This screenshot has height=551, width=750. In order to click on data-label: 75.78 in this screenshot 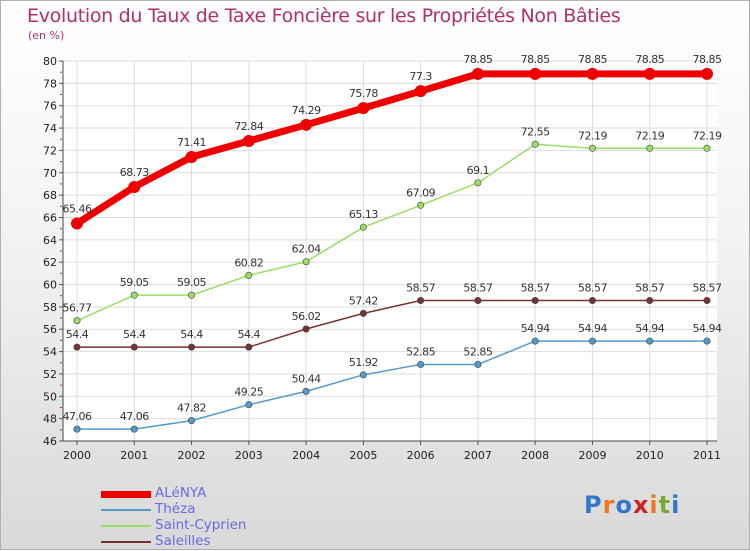, I will do `click(363, 93)`.